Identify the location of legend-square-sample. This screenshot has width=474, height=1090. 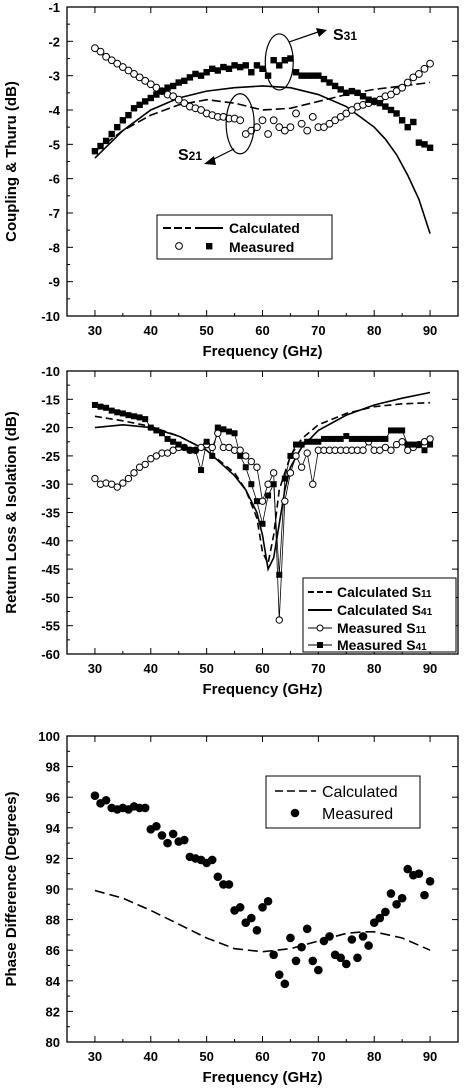
(209, 246).